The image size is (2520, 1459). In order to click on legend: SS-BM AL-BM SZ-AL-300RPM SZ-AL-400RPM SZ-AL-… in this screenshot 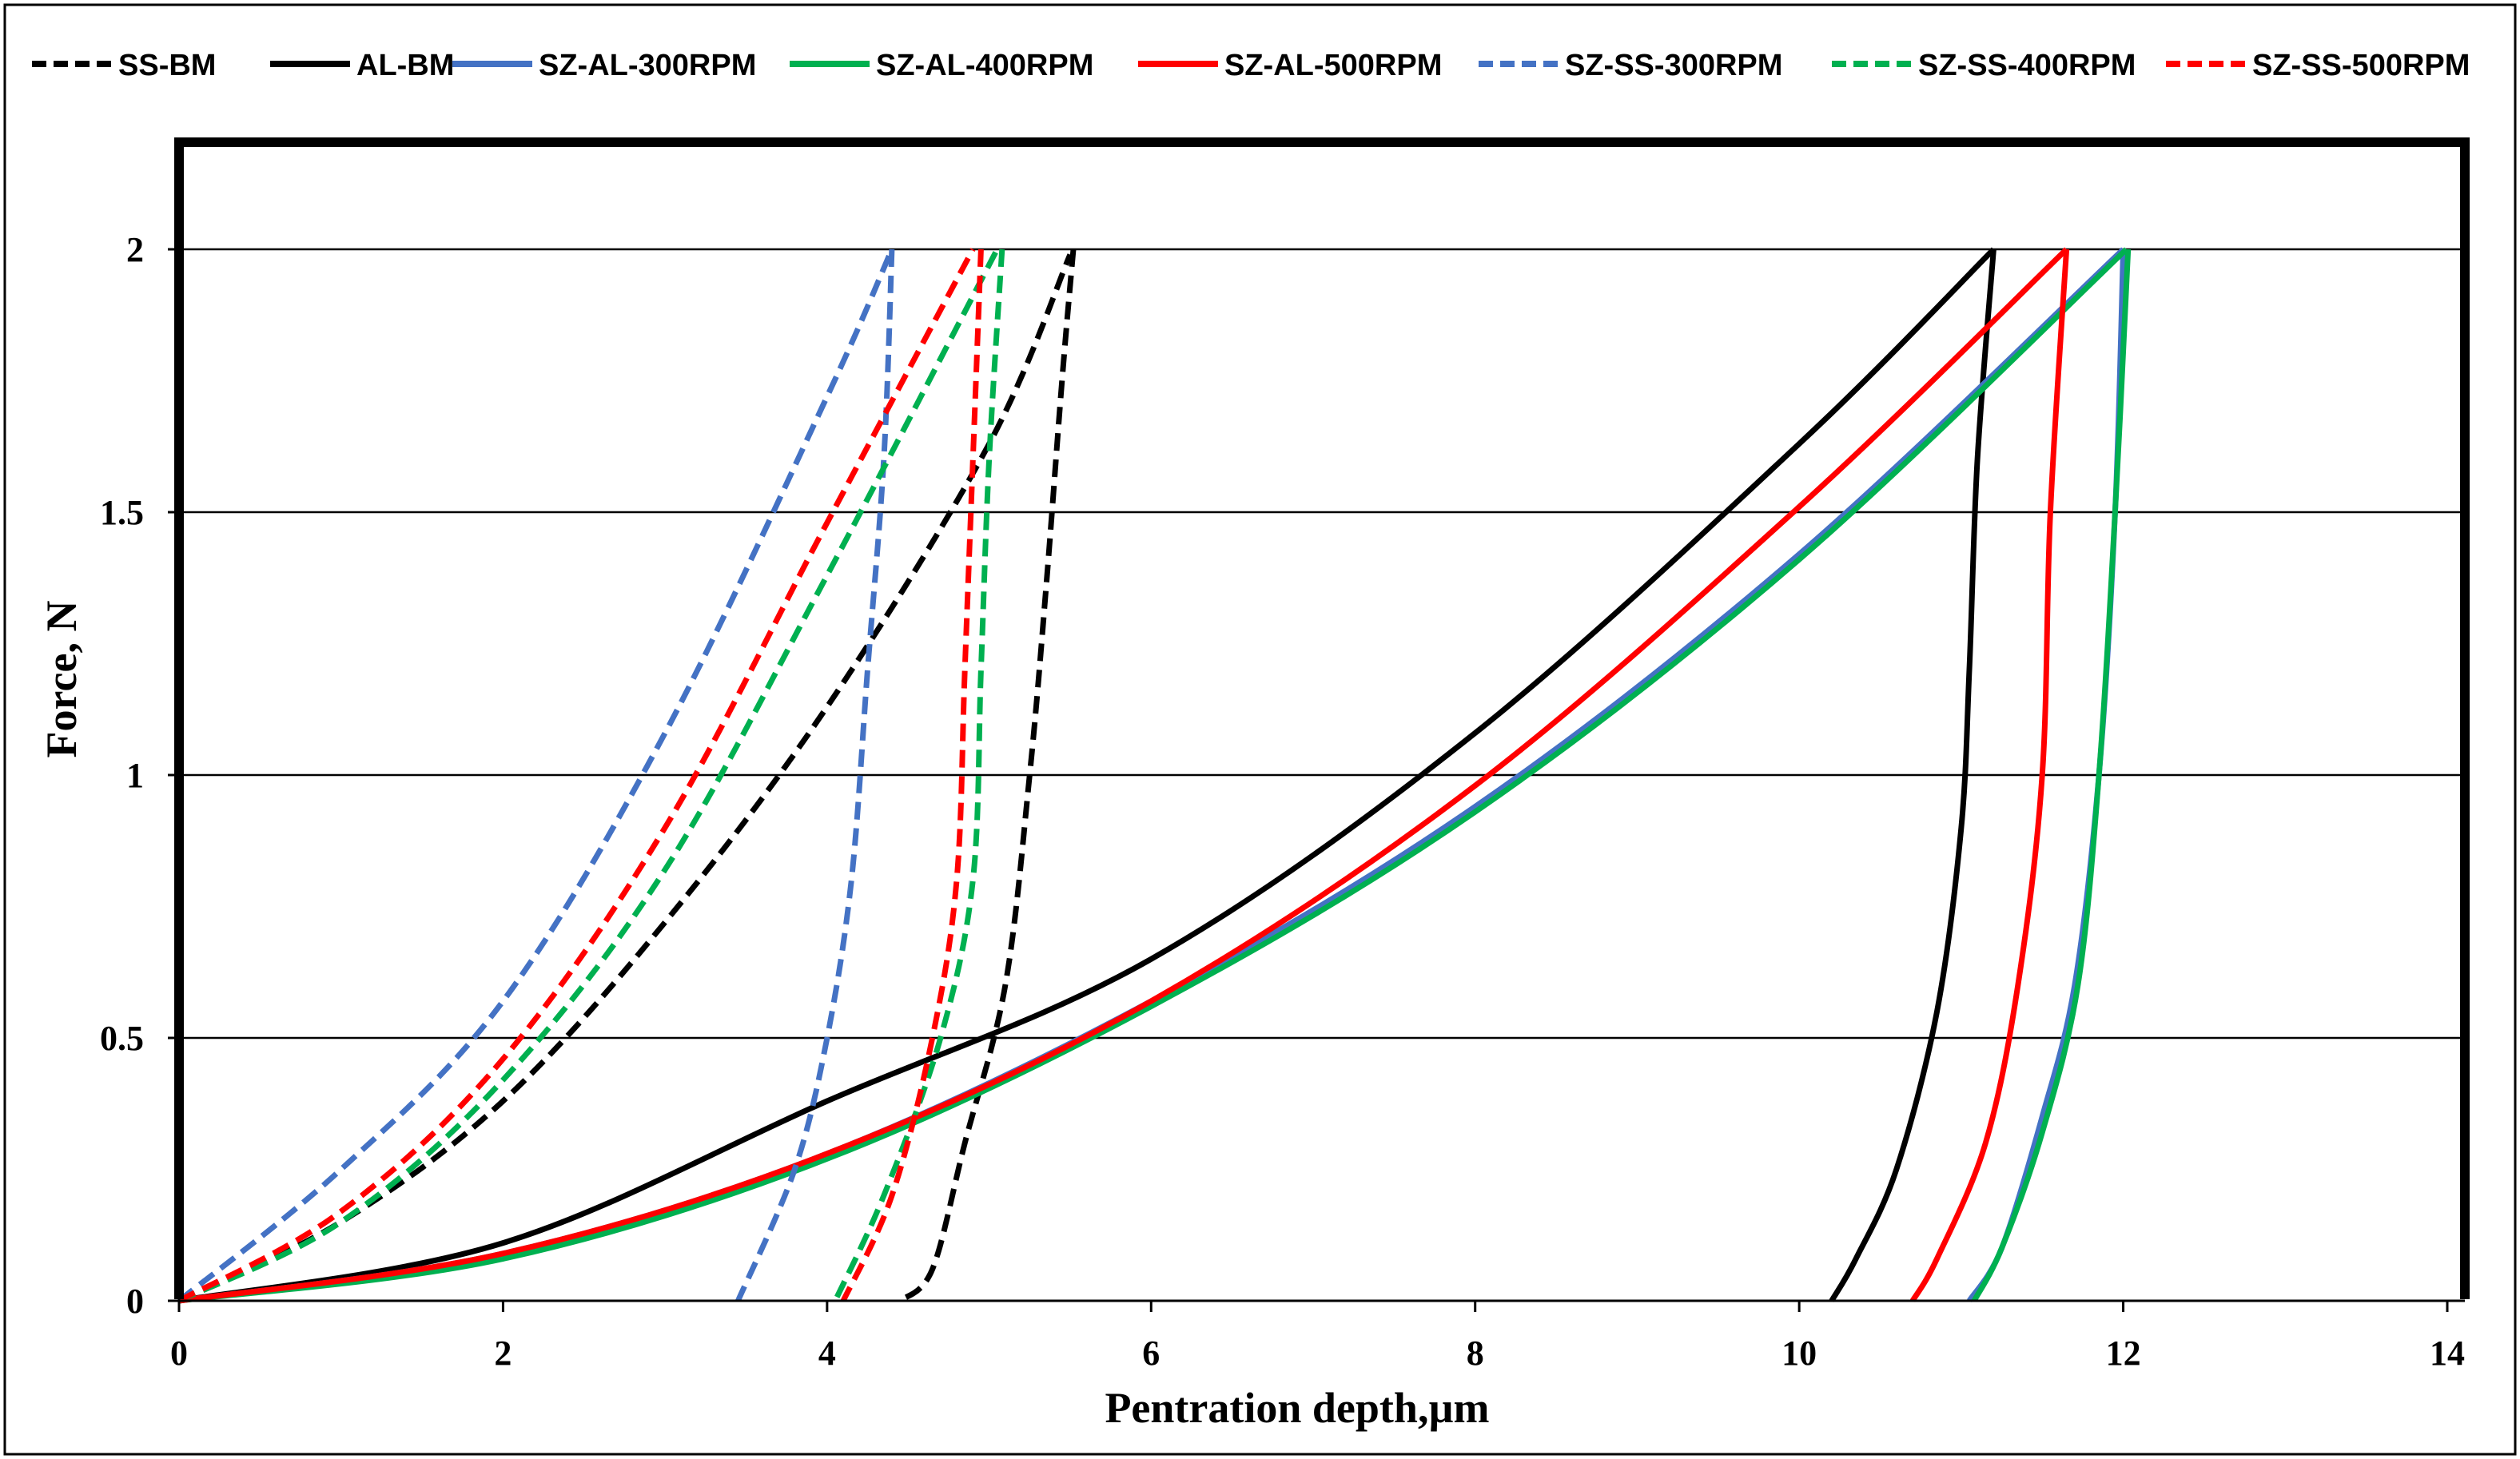, I will do `click(1251, 65)`.